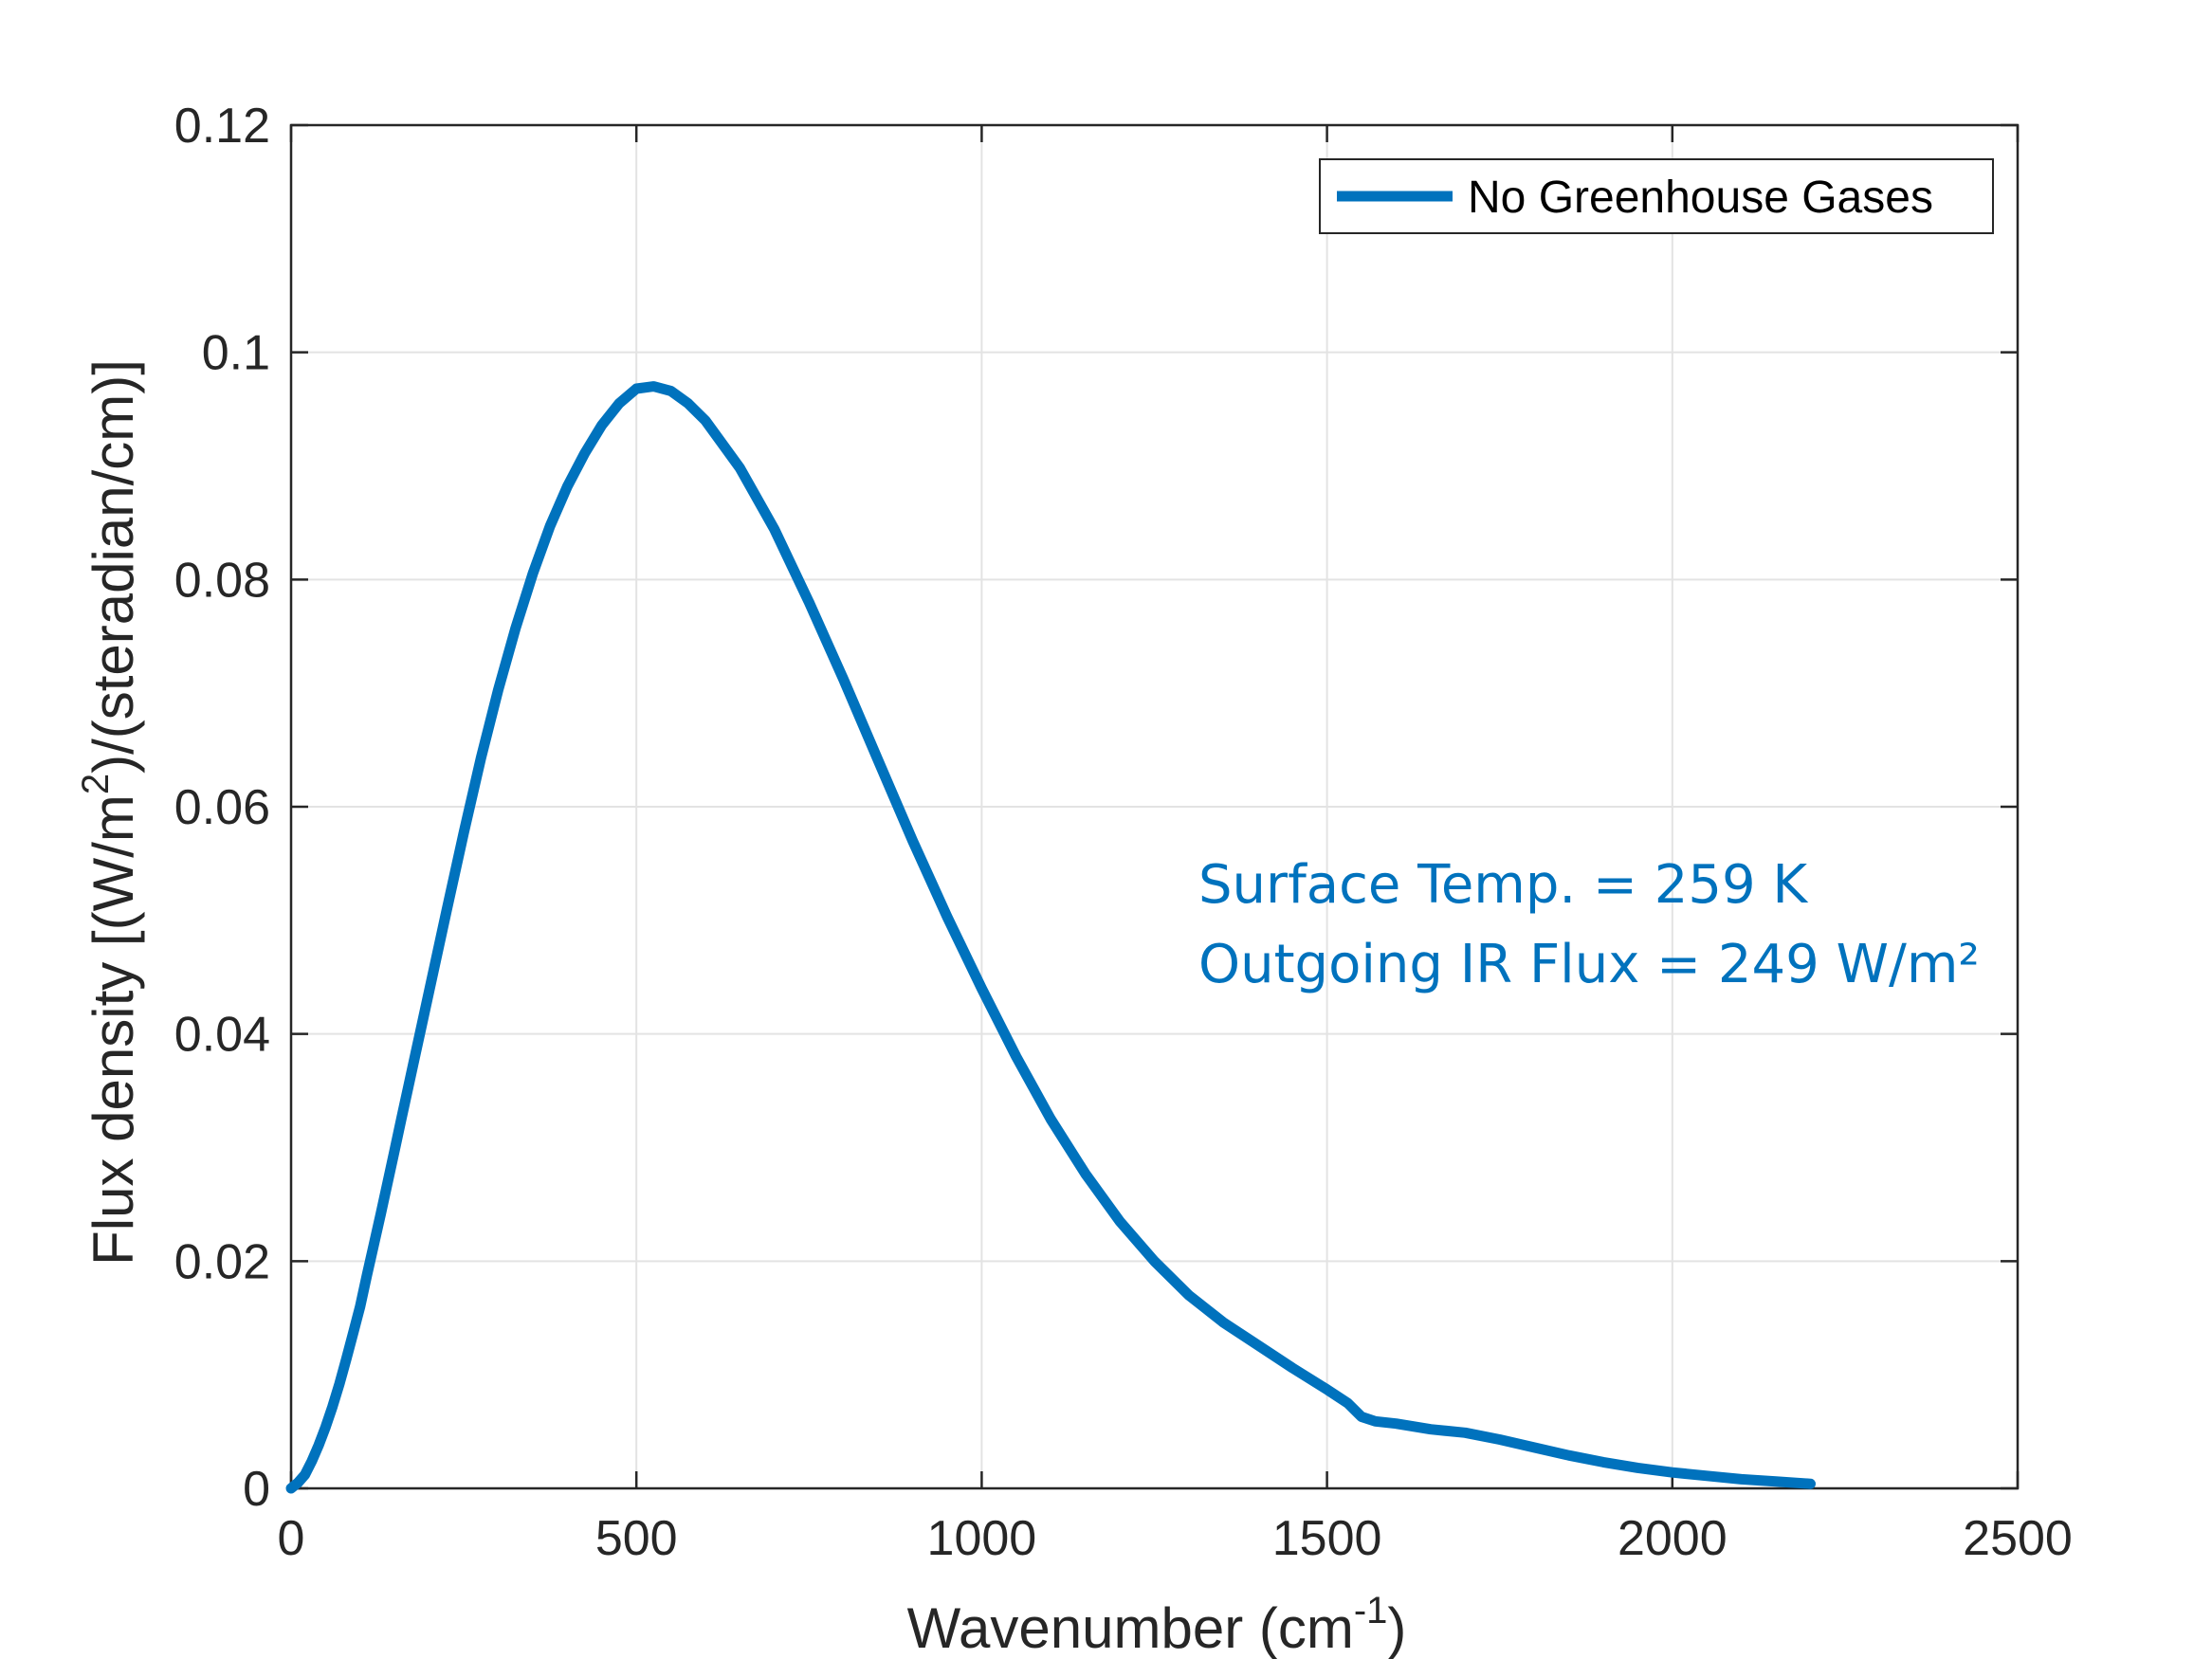 Image resolution: width=2212 pixels, height=1659 pixels. I want to click on x-axis-label-end: ), so click(1396, 1627).